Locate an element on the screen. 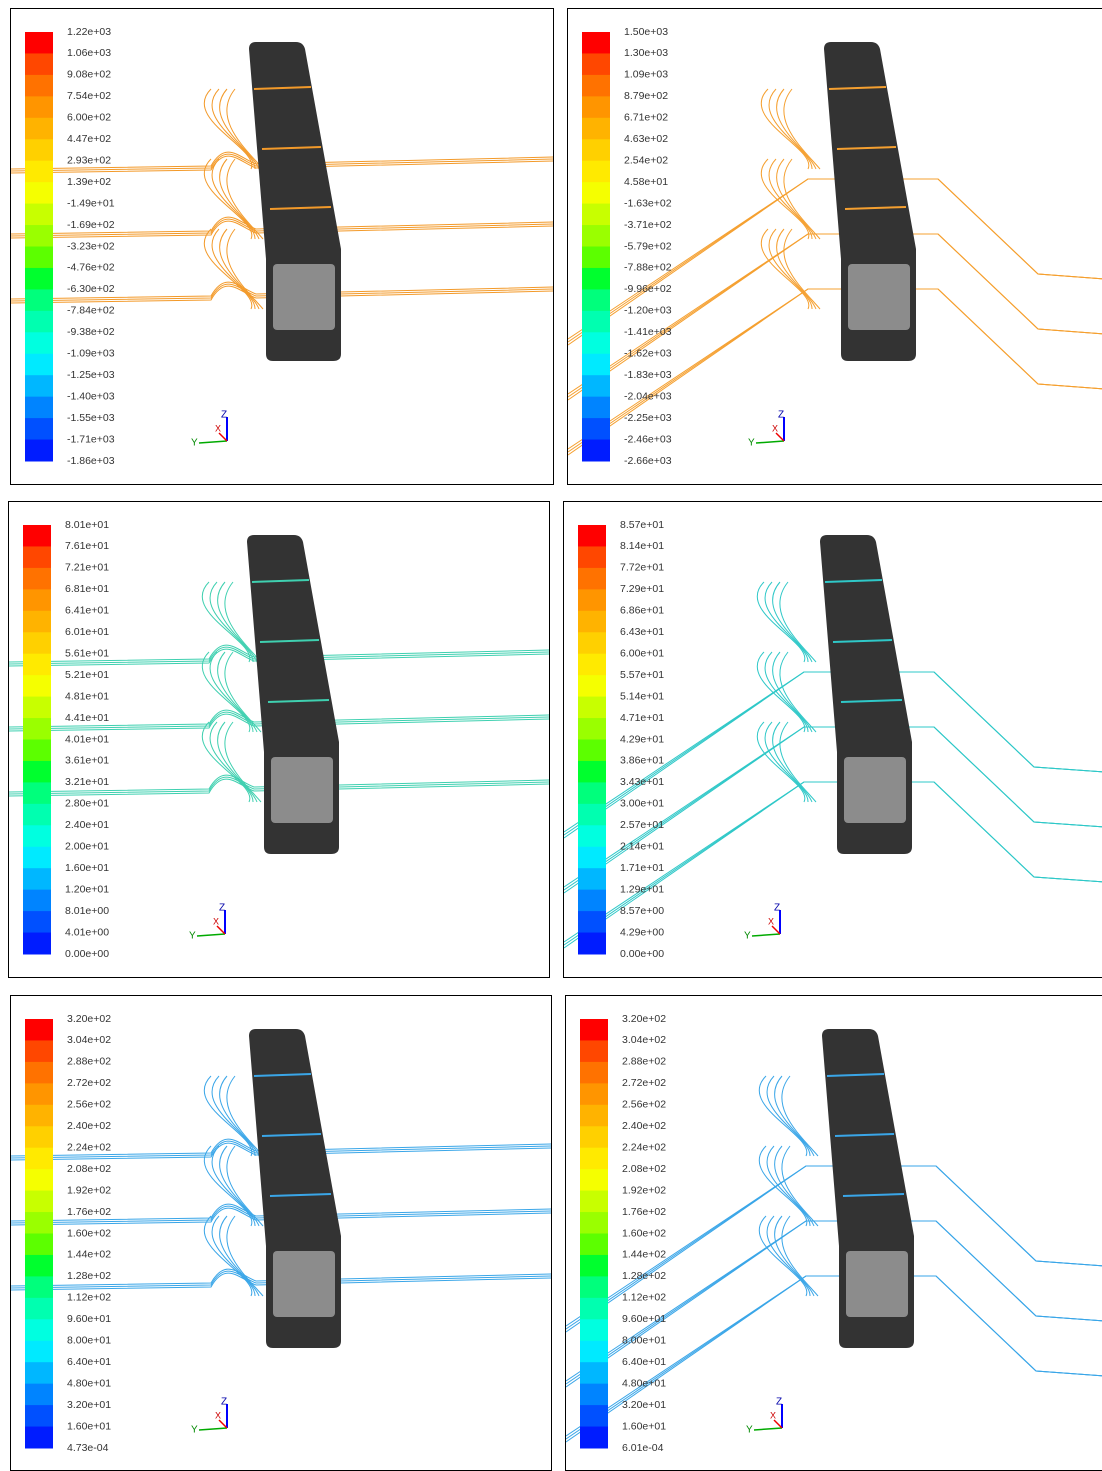 The height and width of the screenshot is (1471, 1102). colorbar-label: 1.39e+02 is located at coordinates (89, 182).